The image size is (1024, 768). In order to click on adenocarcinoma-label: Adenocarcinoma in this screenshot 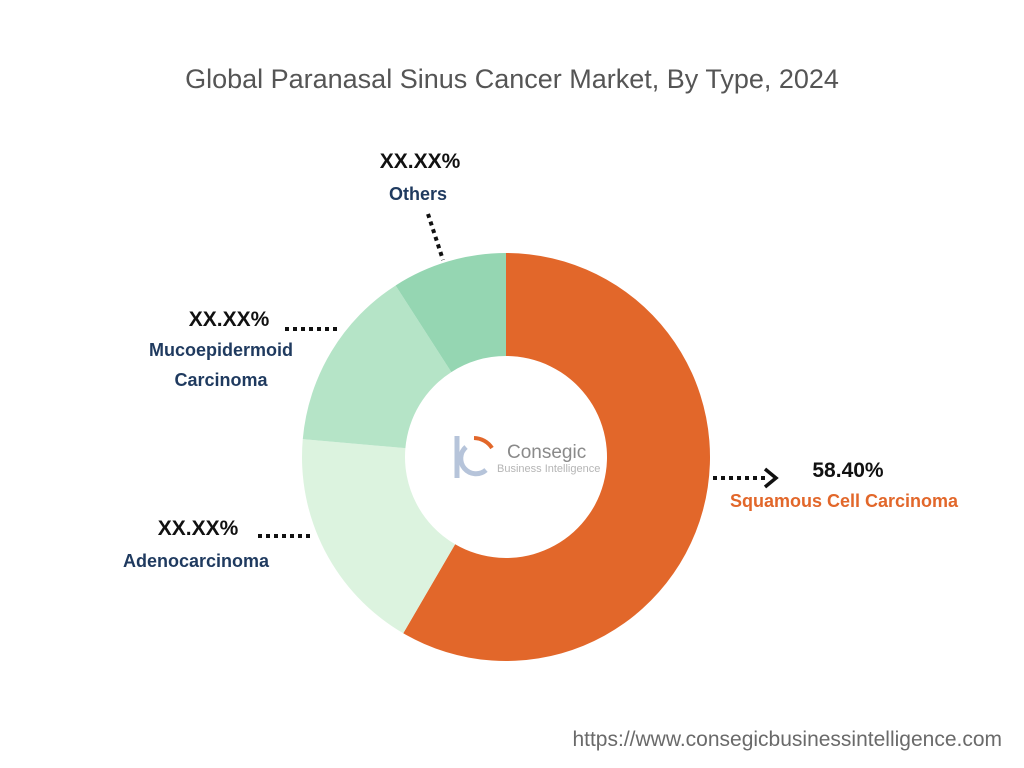, I will do `click(196, 561)`.